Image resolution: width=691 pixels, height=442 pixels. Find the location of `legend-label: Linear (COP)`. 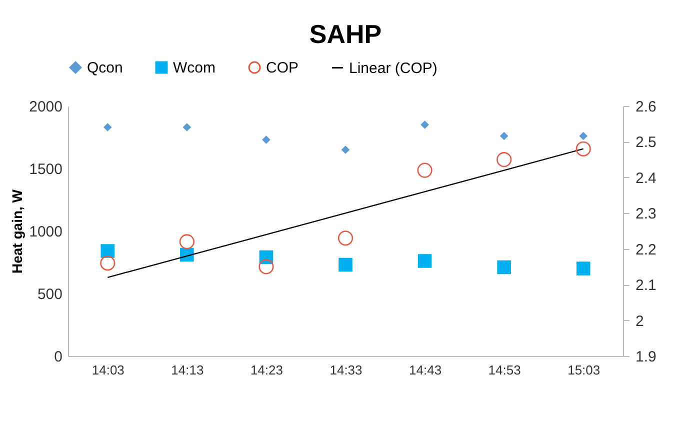

legend-label: Linear (COP) is located at coordinates (393, 68).